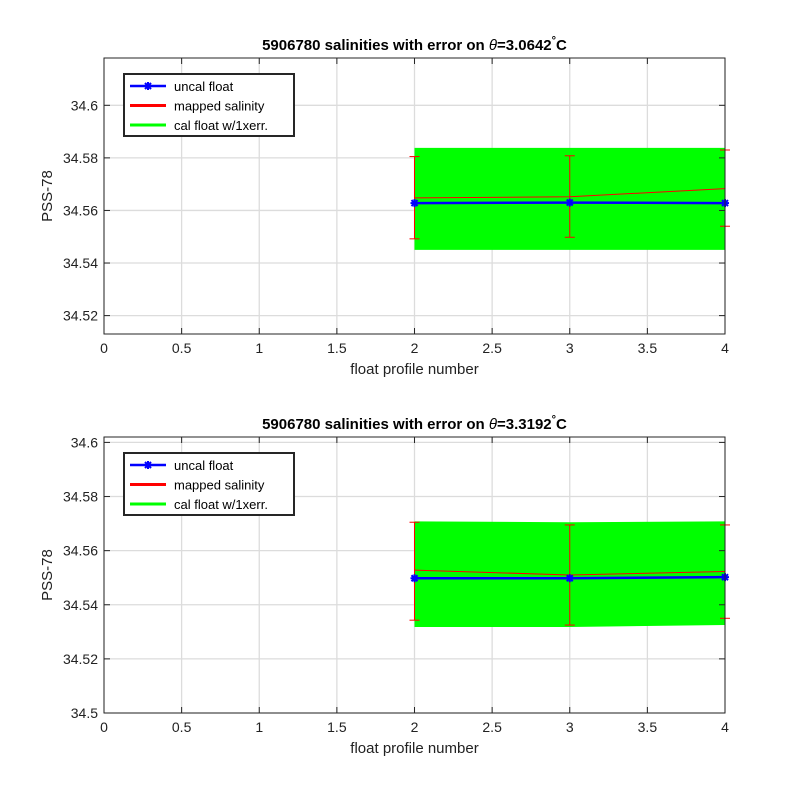 The height and width of the screenshot is (805, 800). I want to click on title-value: =3.0642, so click(524, 45).